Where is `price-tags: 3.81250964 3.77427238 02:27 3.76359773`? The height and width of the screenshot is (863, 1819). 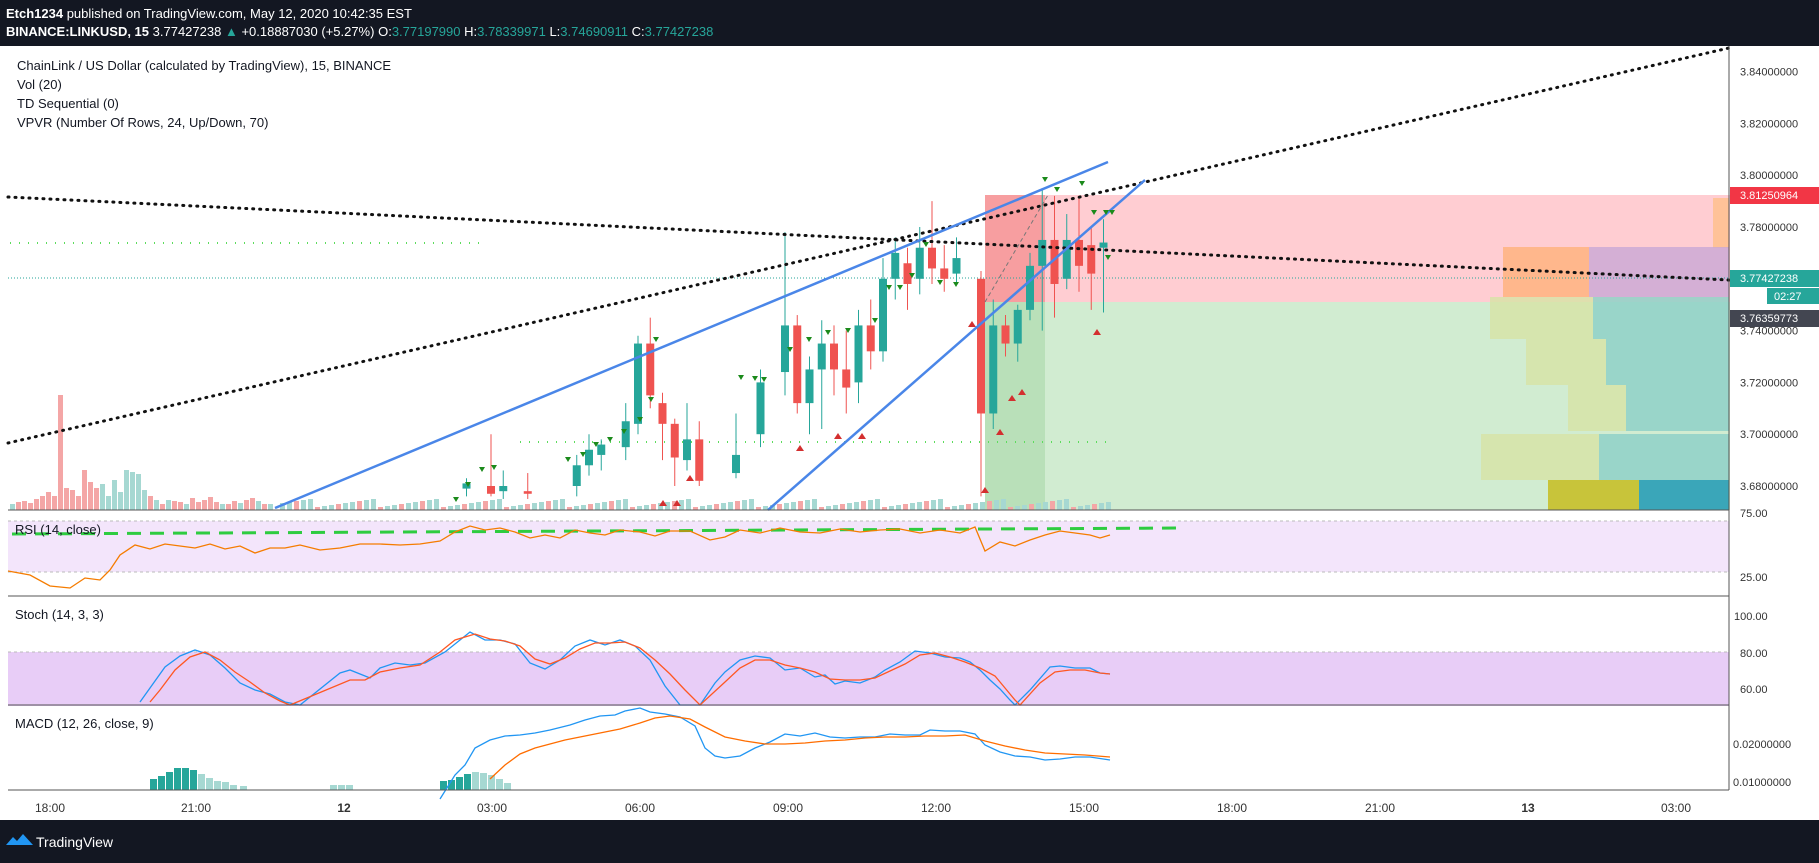 price-tags: 3.81250964 3.77427238 02:27 3.76359773 is located at coordinates (1774, 257).